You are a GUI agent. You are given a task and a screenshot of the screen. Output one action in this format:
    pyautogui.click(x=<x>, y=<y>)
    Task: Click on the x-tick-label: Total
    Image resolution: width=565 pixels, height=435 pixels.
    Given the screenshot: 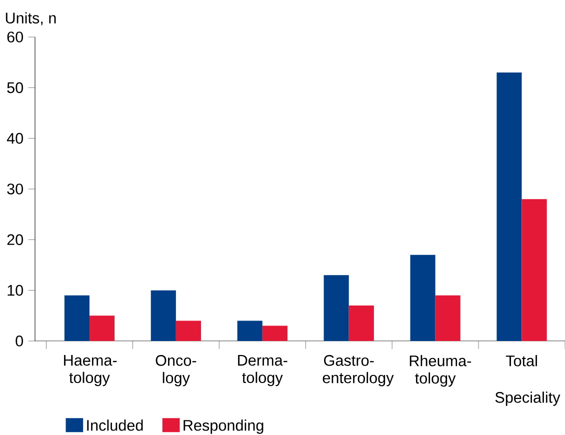 What is the action you would take?
    pyautogui.click(x=521, y=360)
    